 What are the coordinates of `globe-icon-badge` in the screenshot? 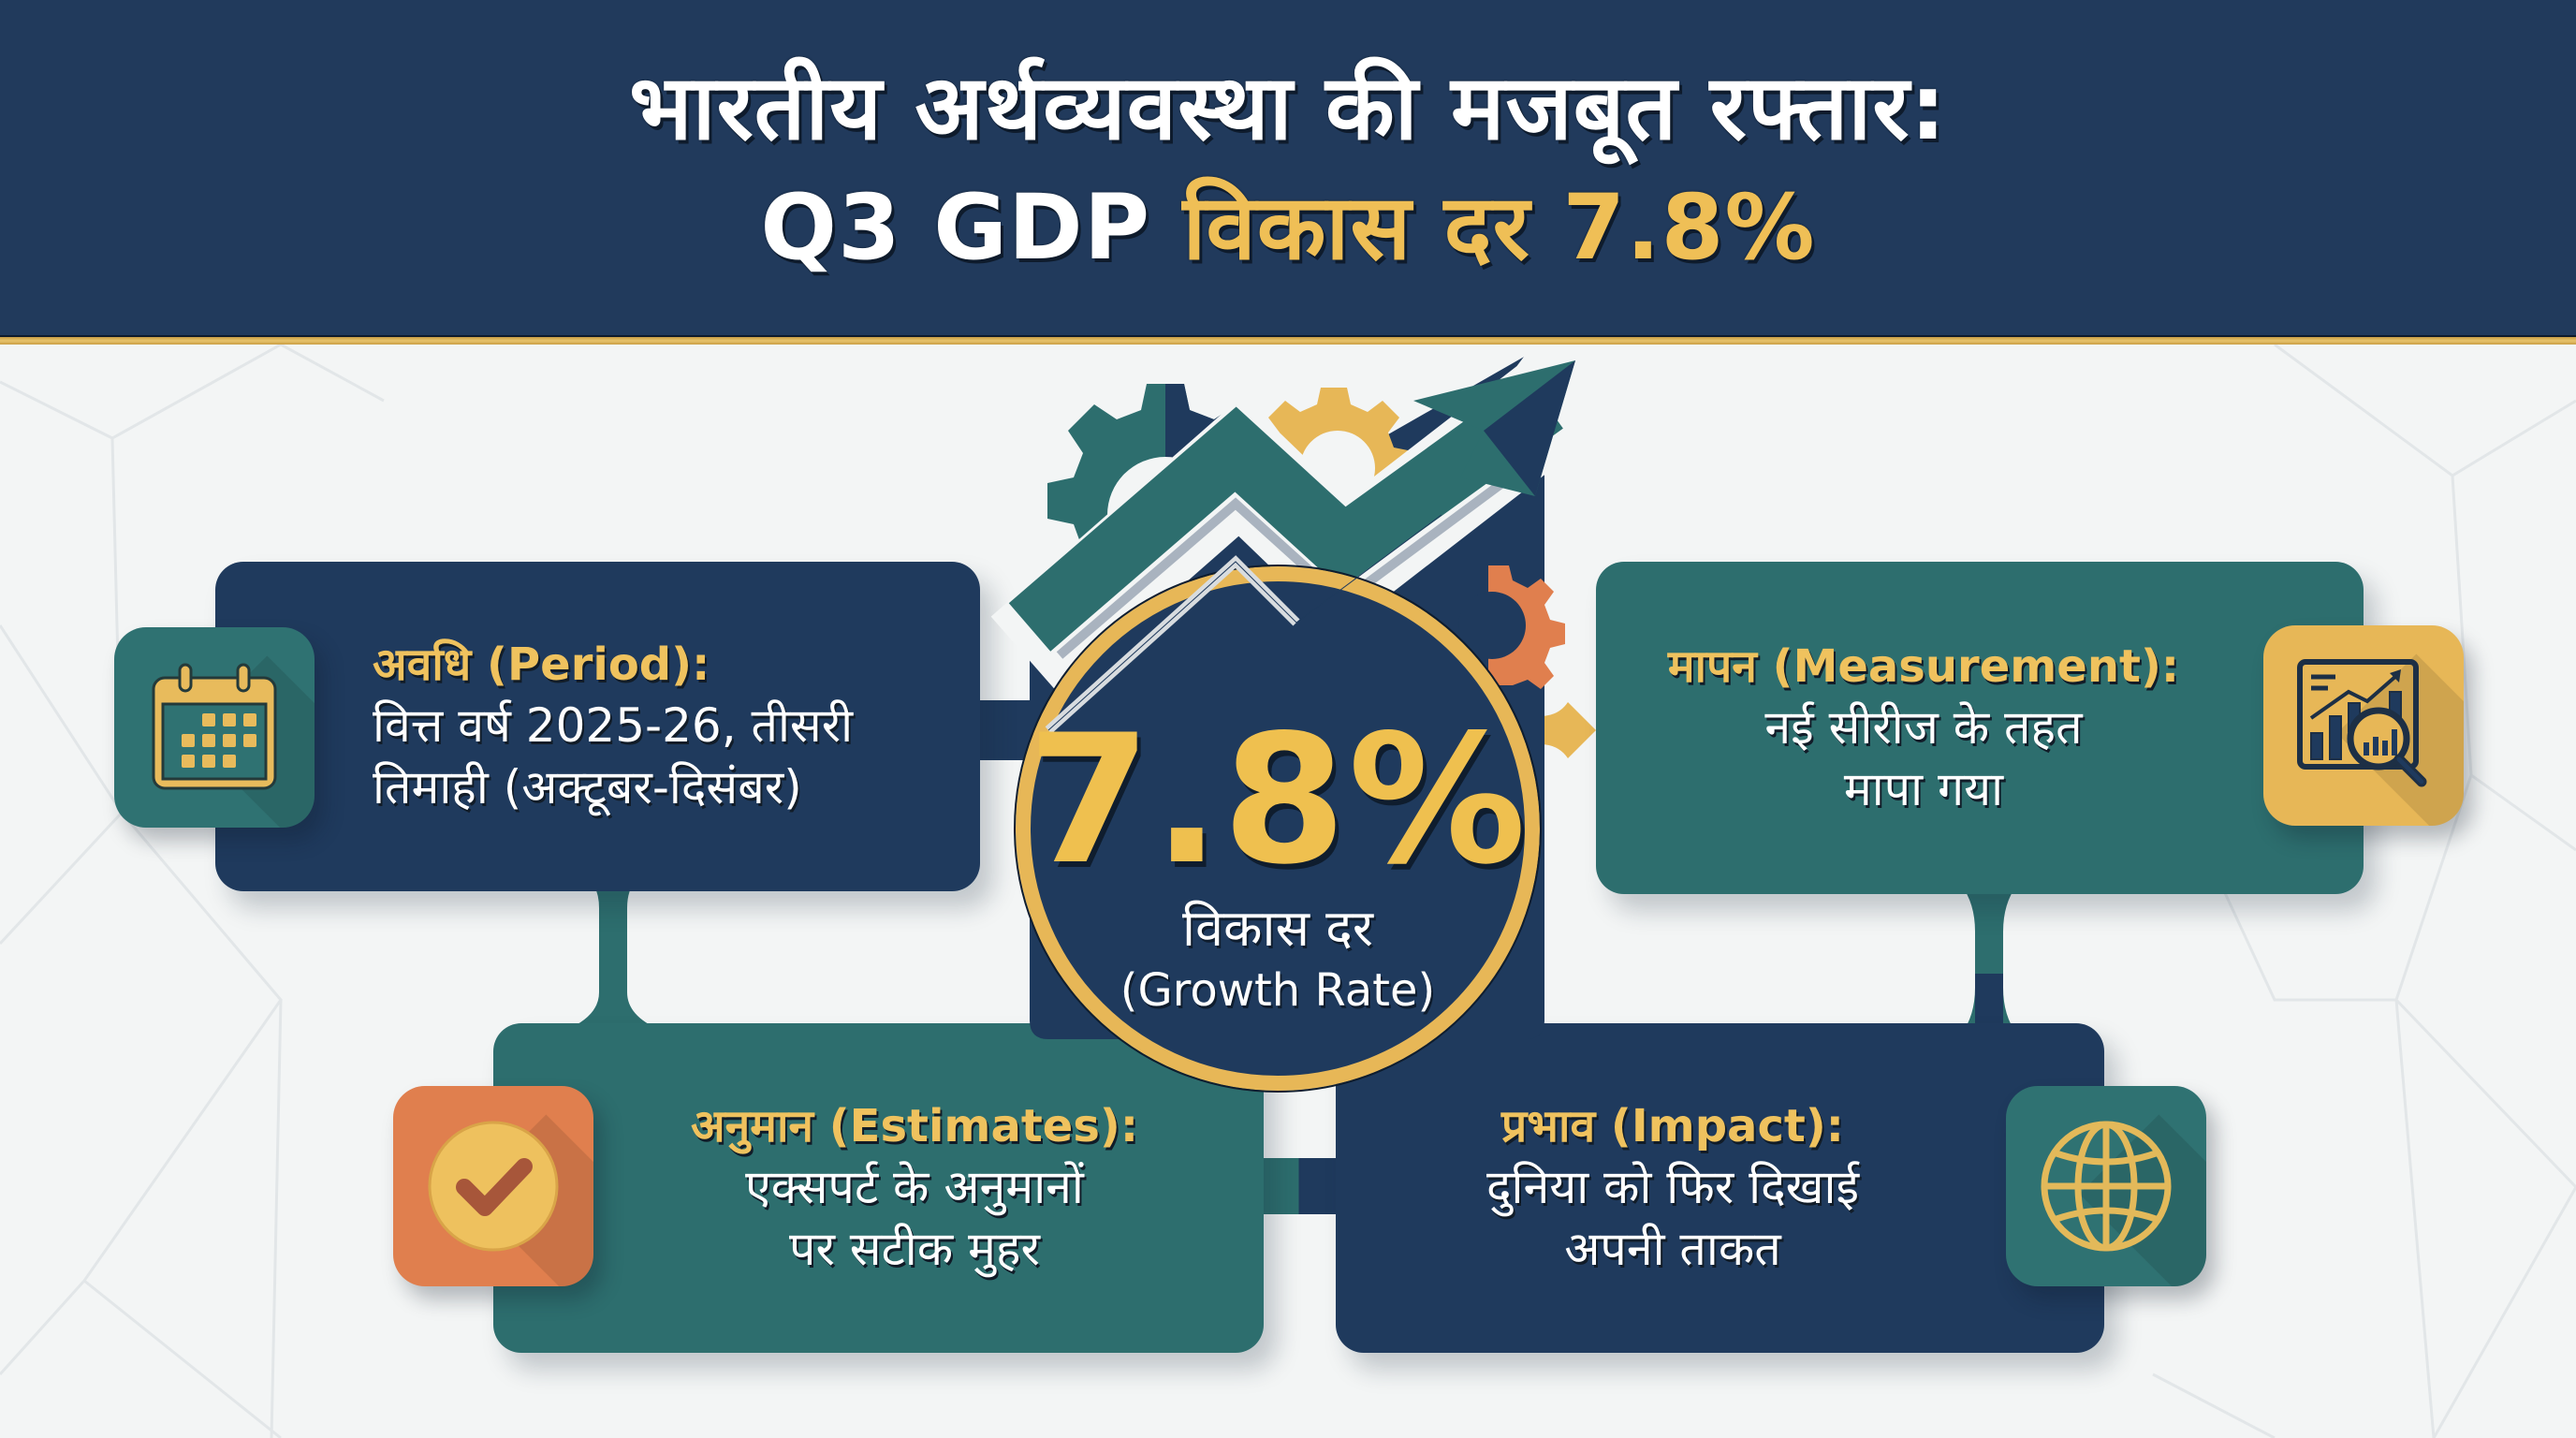 It's located at (2106, 1186).